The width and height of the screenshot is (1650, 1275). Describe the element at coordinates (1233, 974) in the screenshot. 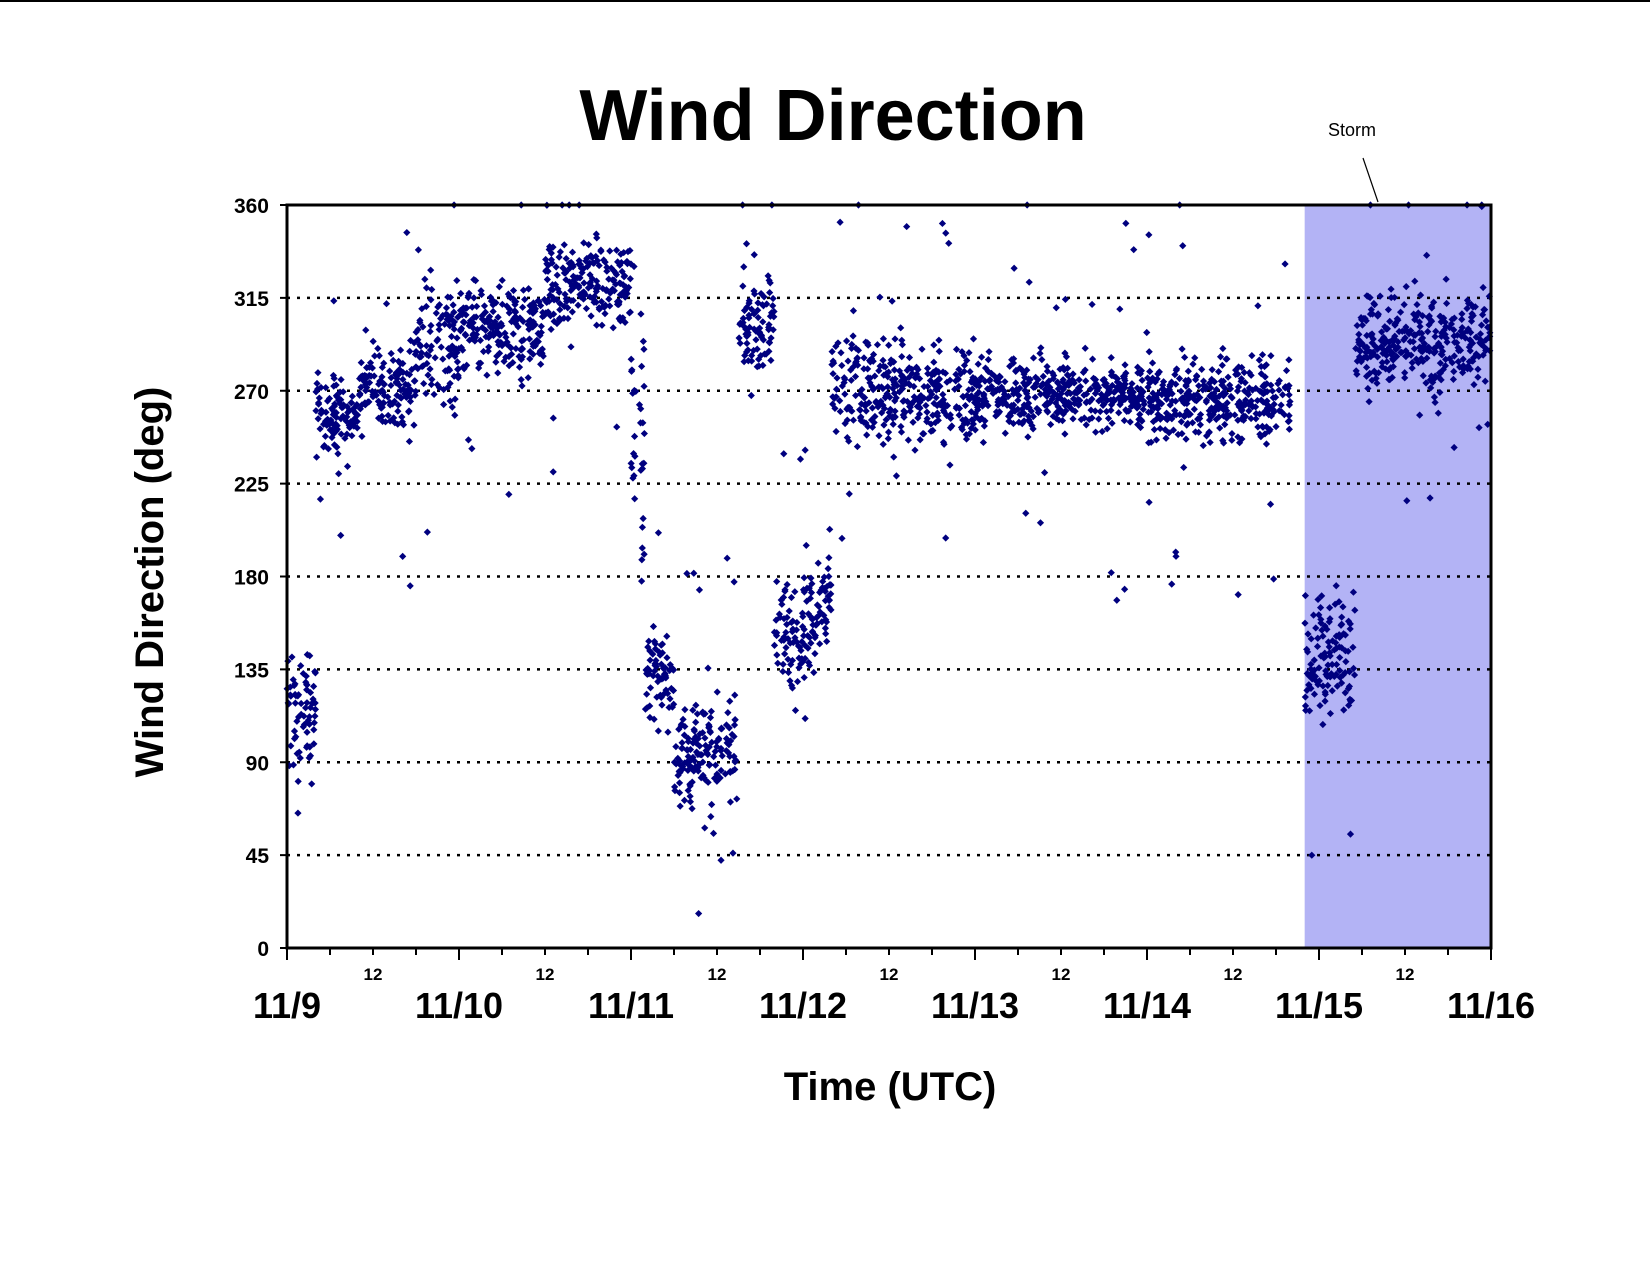

I see `x-tick-label-12: 12` at that location.